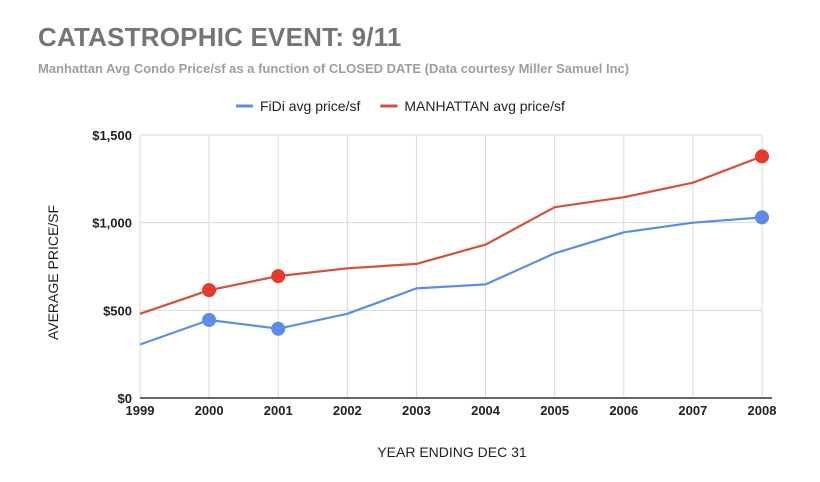 The height and width of the screenshot is (482, 820). What do you see at coordinates (209, 319) in the screenshot?
I see `data-point-fidi-avg-price-sf-2000` at bounding box center [209, 319].